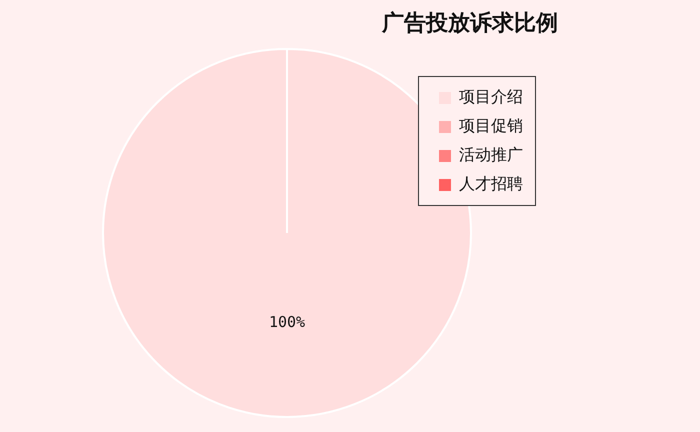  Describe the element at coordinates (490, 155) in the screenshot. I see `legend-label: 活动推广` at that location.